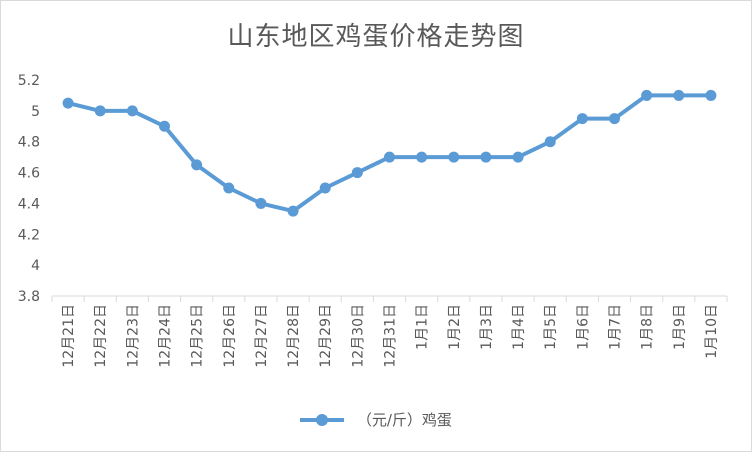  Describe the element at coordinates (423, 327) in the screenshot. I see `x-tick-label: 1月1日` at that location.